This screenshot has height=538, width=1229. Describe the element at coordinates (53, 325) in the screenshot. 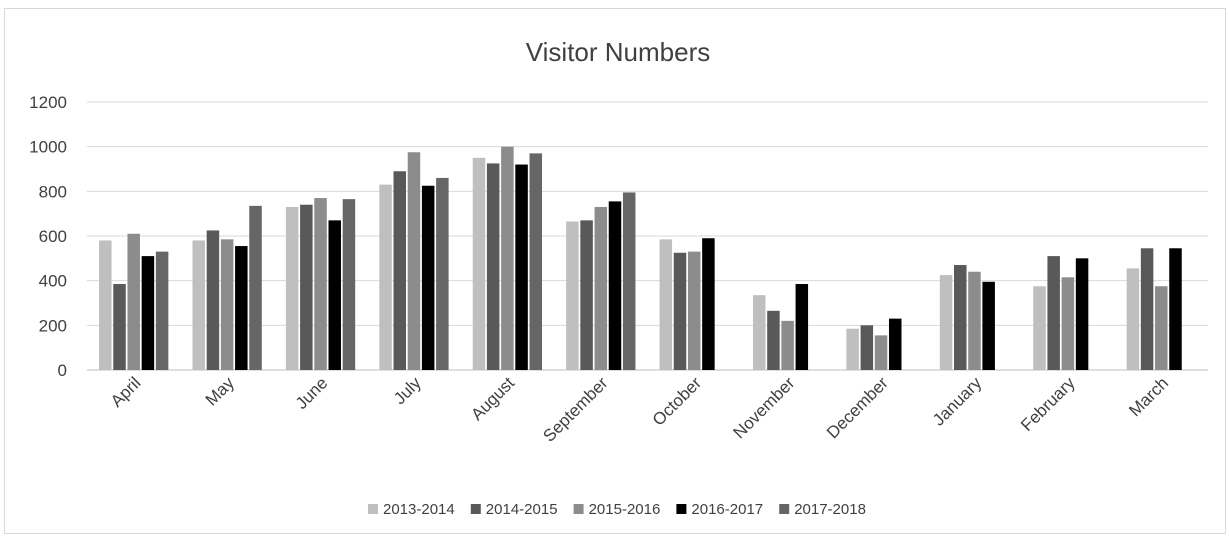

I see `y-tick-label: 200` at that location.